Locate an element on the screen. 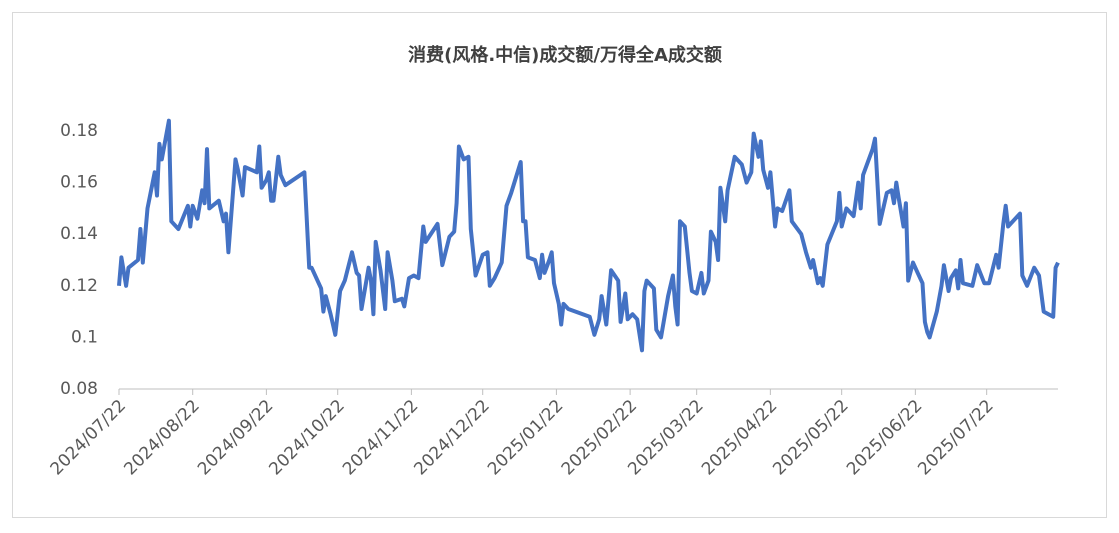 The image size is (1119, 533). y-tick-label: 0.16 is located at coordinates (79, 183).